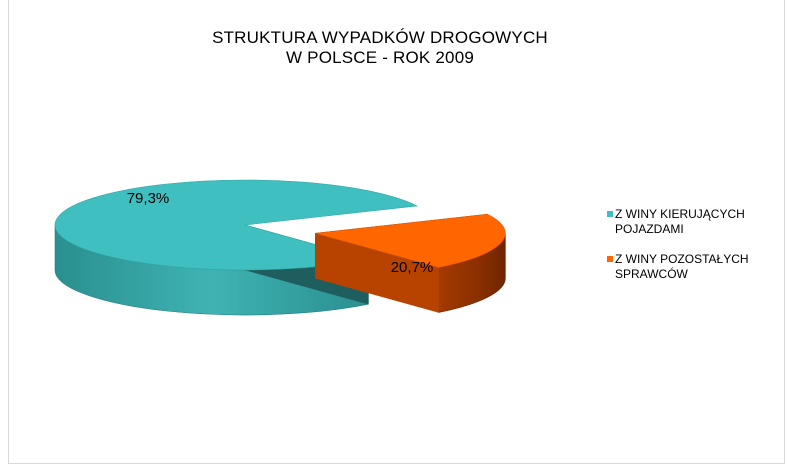  What do you see at coordinates (610, 214) in the screenshot?
I see `legend-swatch-kierujacych` at bounding box center [610, 214].